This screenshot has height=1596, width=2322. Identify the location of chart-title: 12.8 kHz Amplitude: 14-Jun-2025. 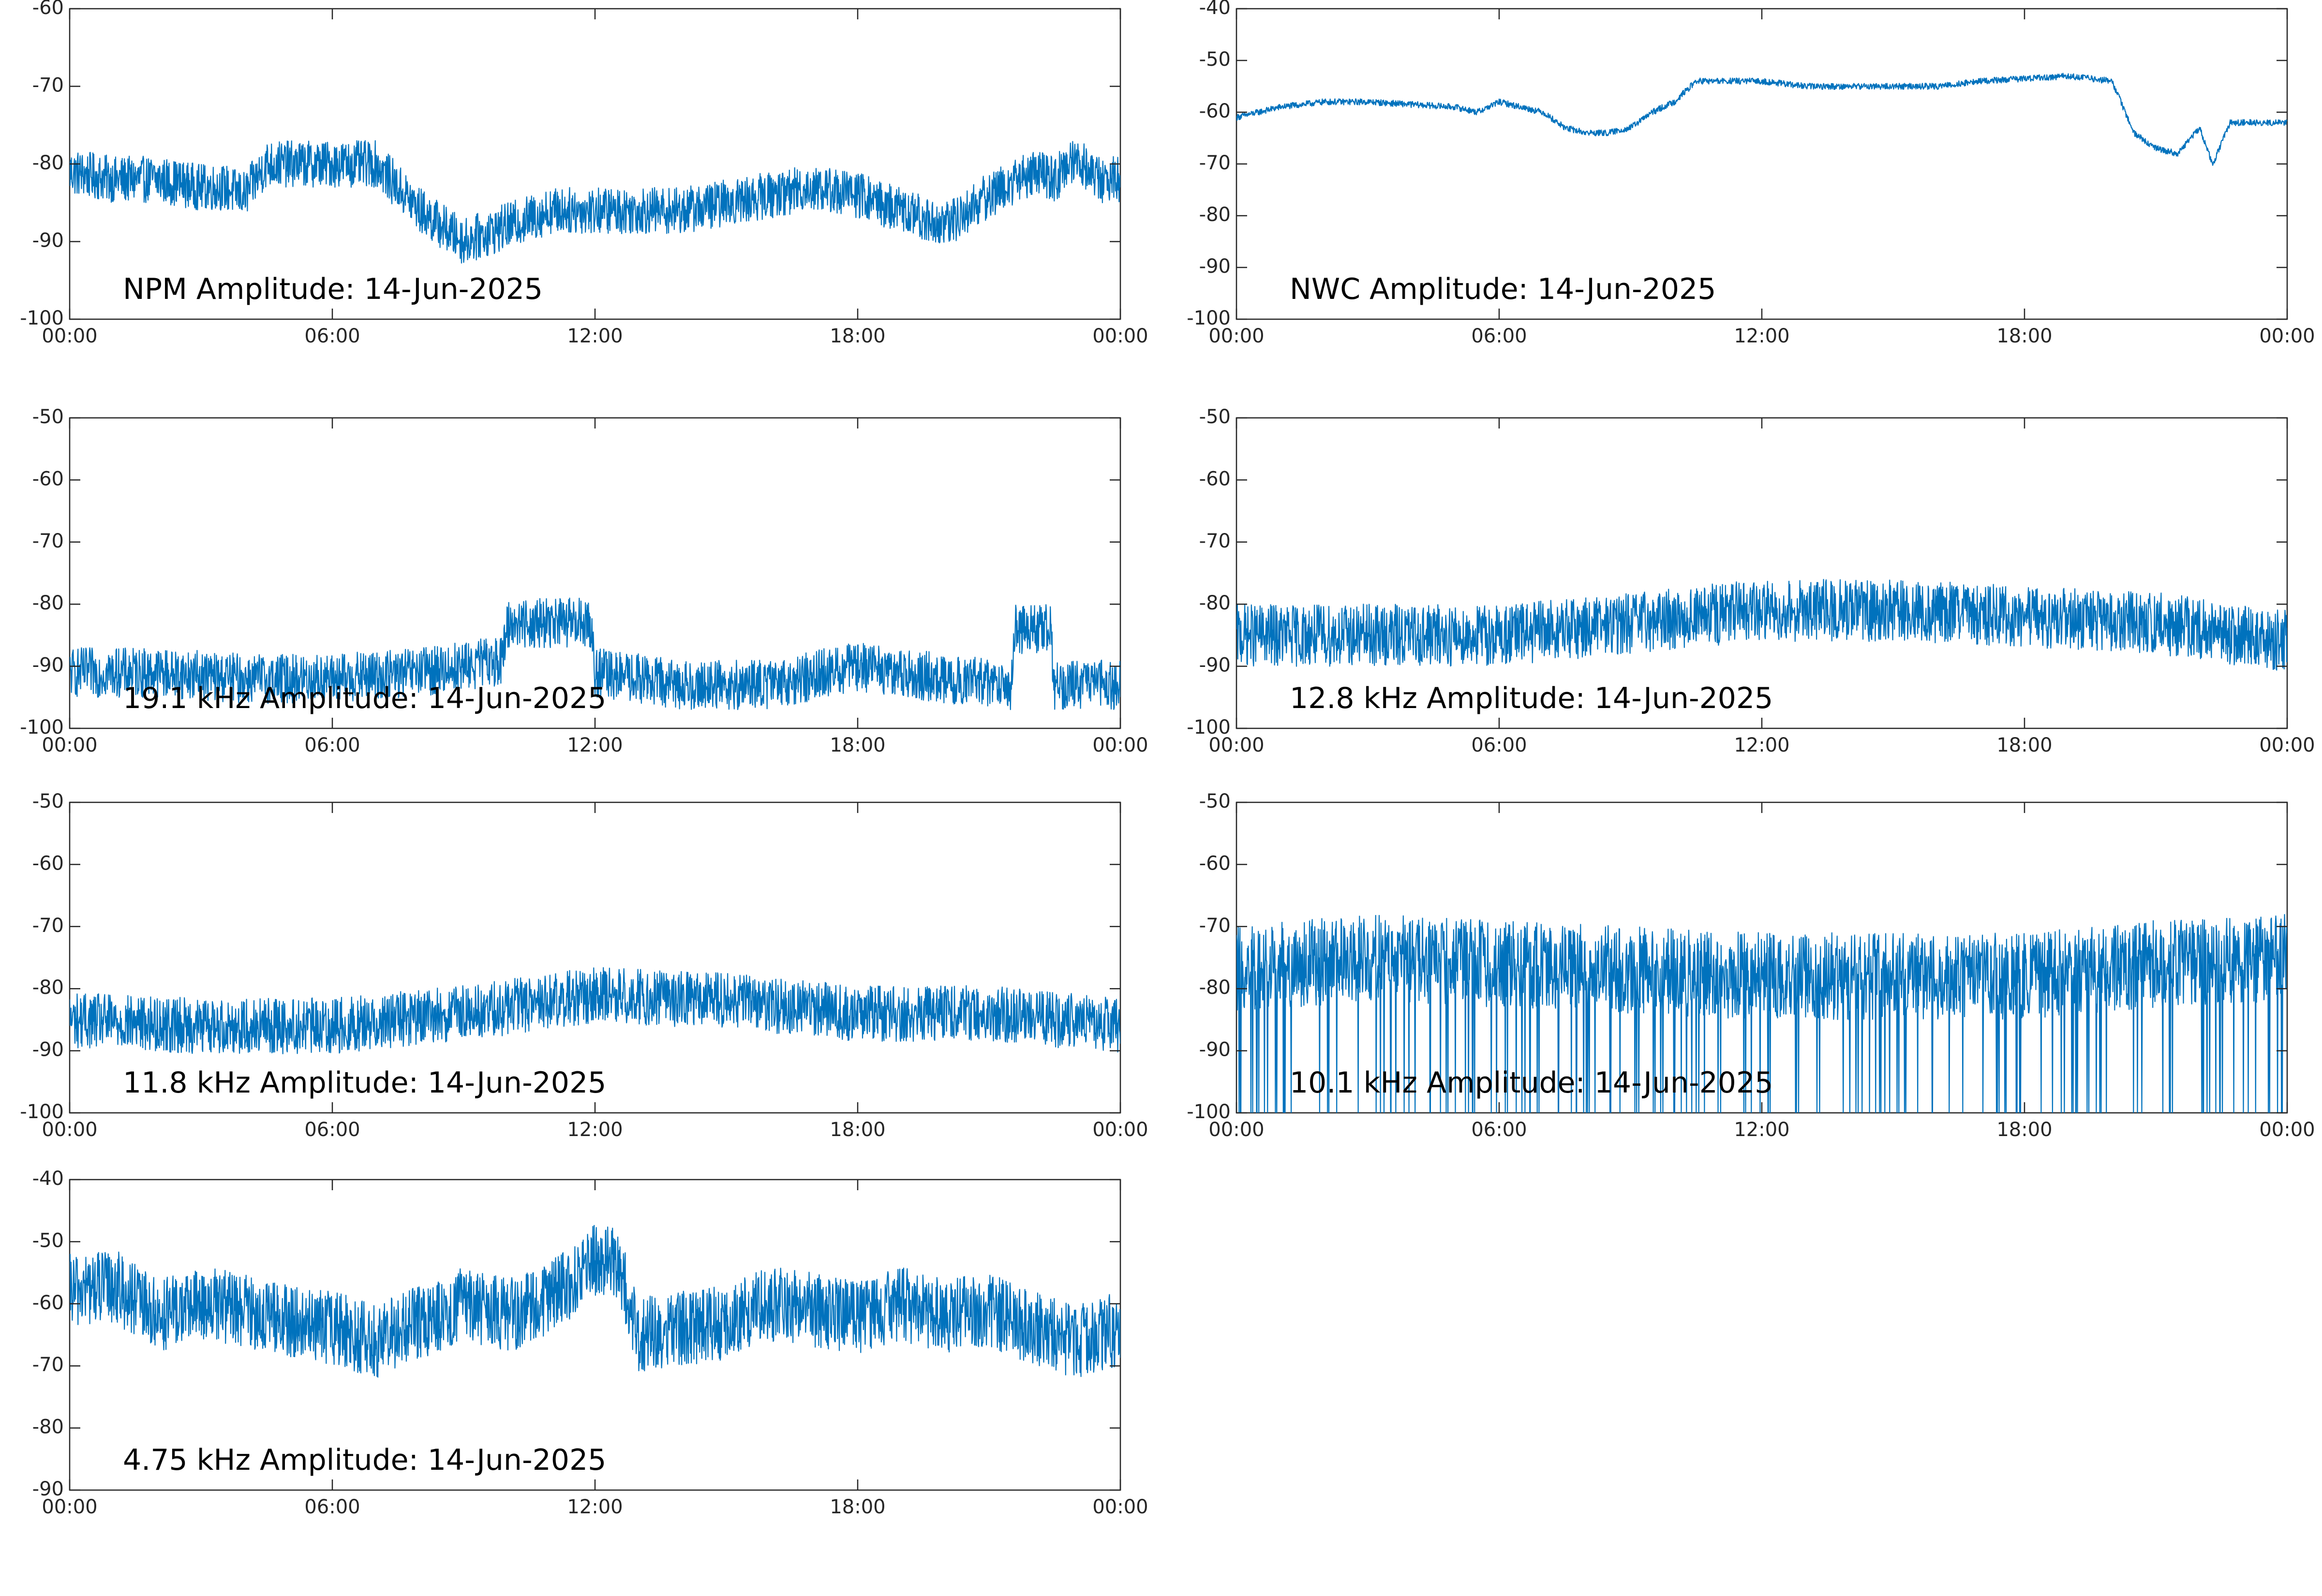
(1531, 698).